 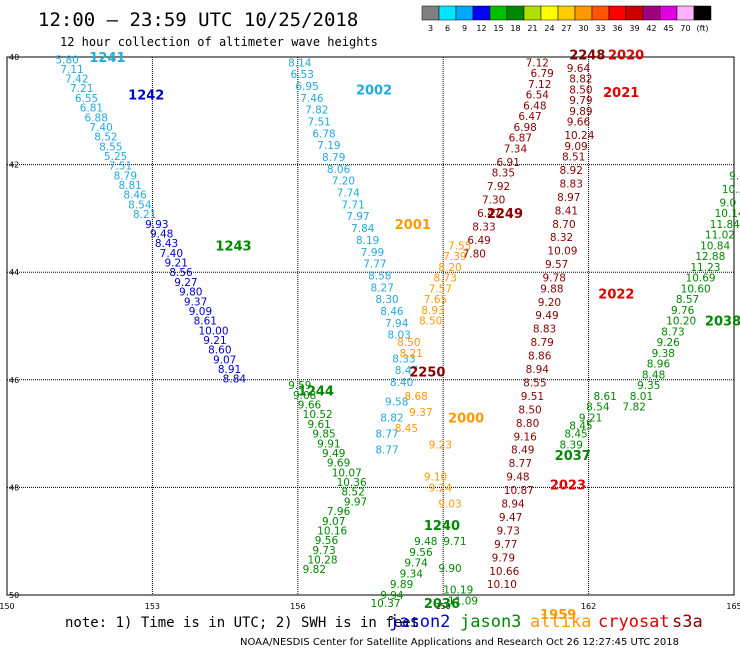 I want to click on wave-height-mark: 7.99, so click(x=372, y=253).